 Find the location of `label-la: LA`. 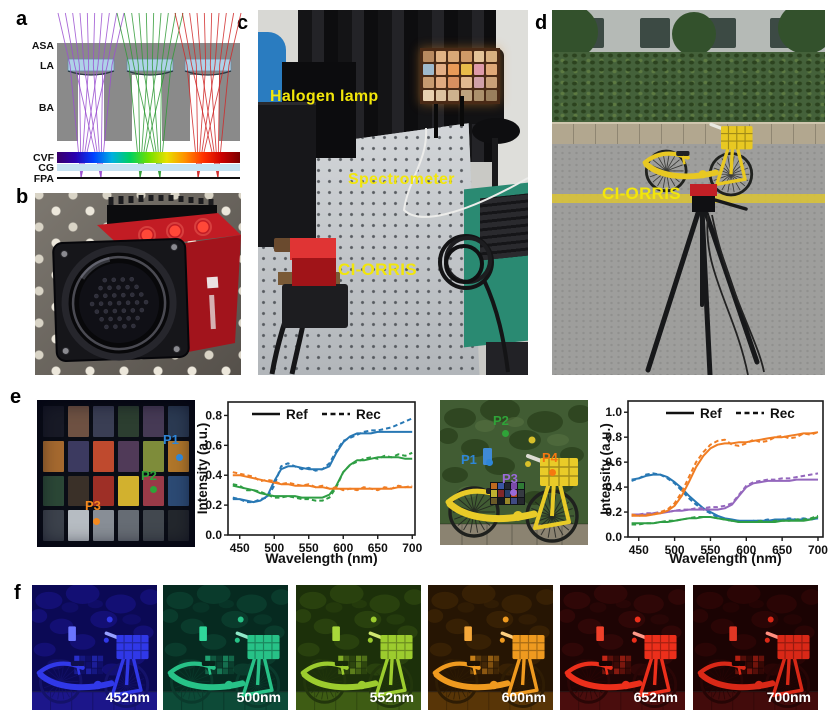

label-la: LA is located at coordinates (47, 66).